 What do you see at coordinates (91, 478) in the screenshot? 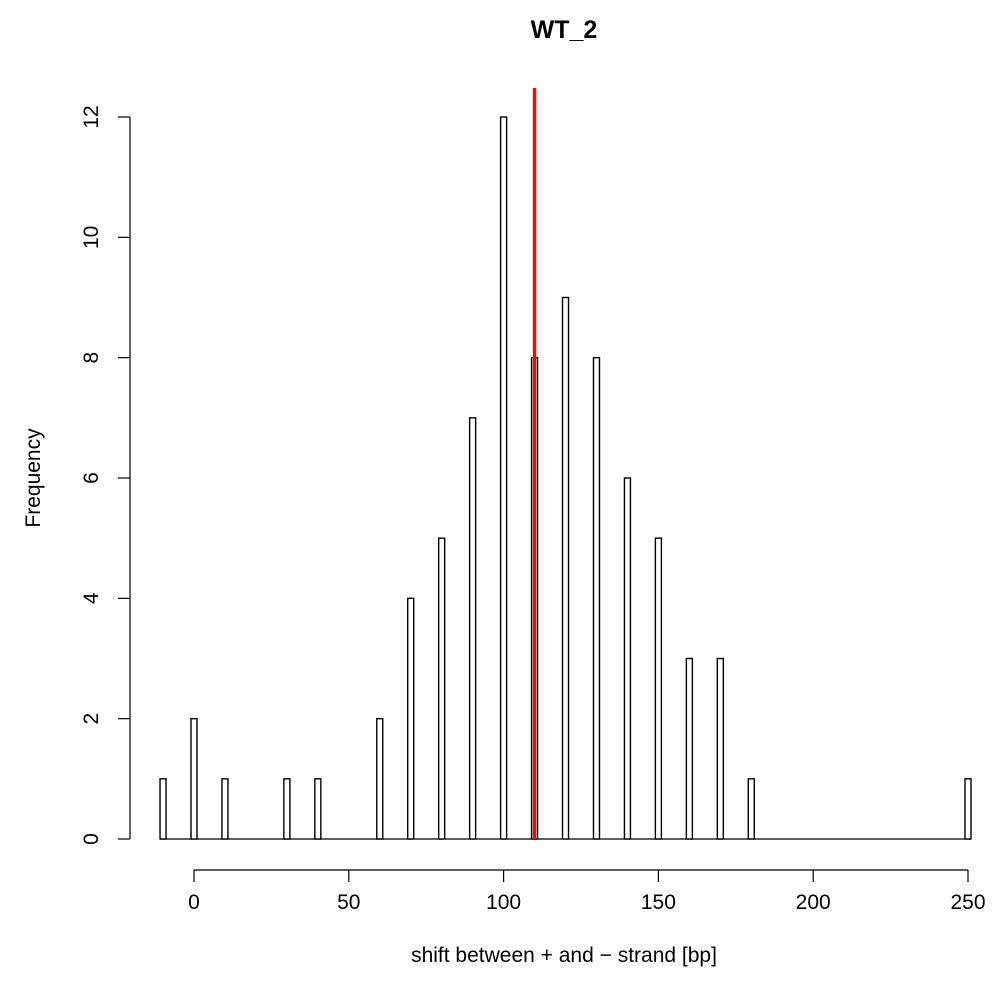
I see `y-tick-label: 6` at bounding box center [91, 478].